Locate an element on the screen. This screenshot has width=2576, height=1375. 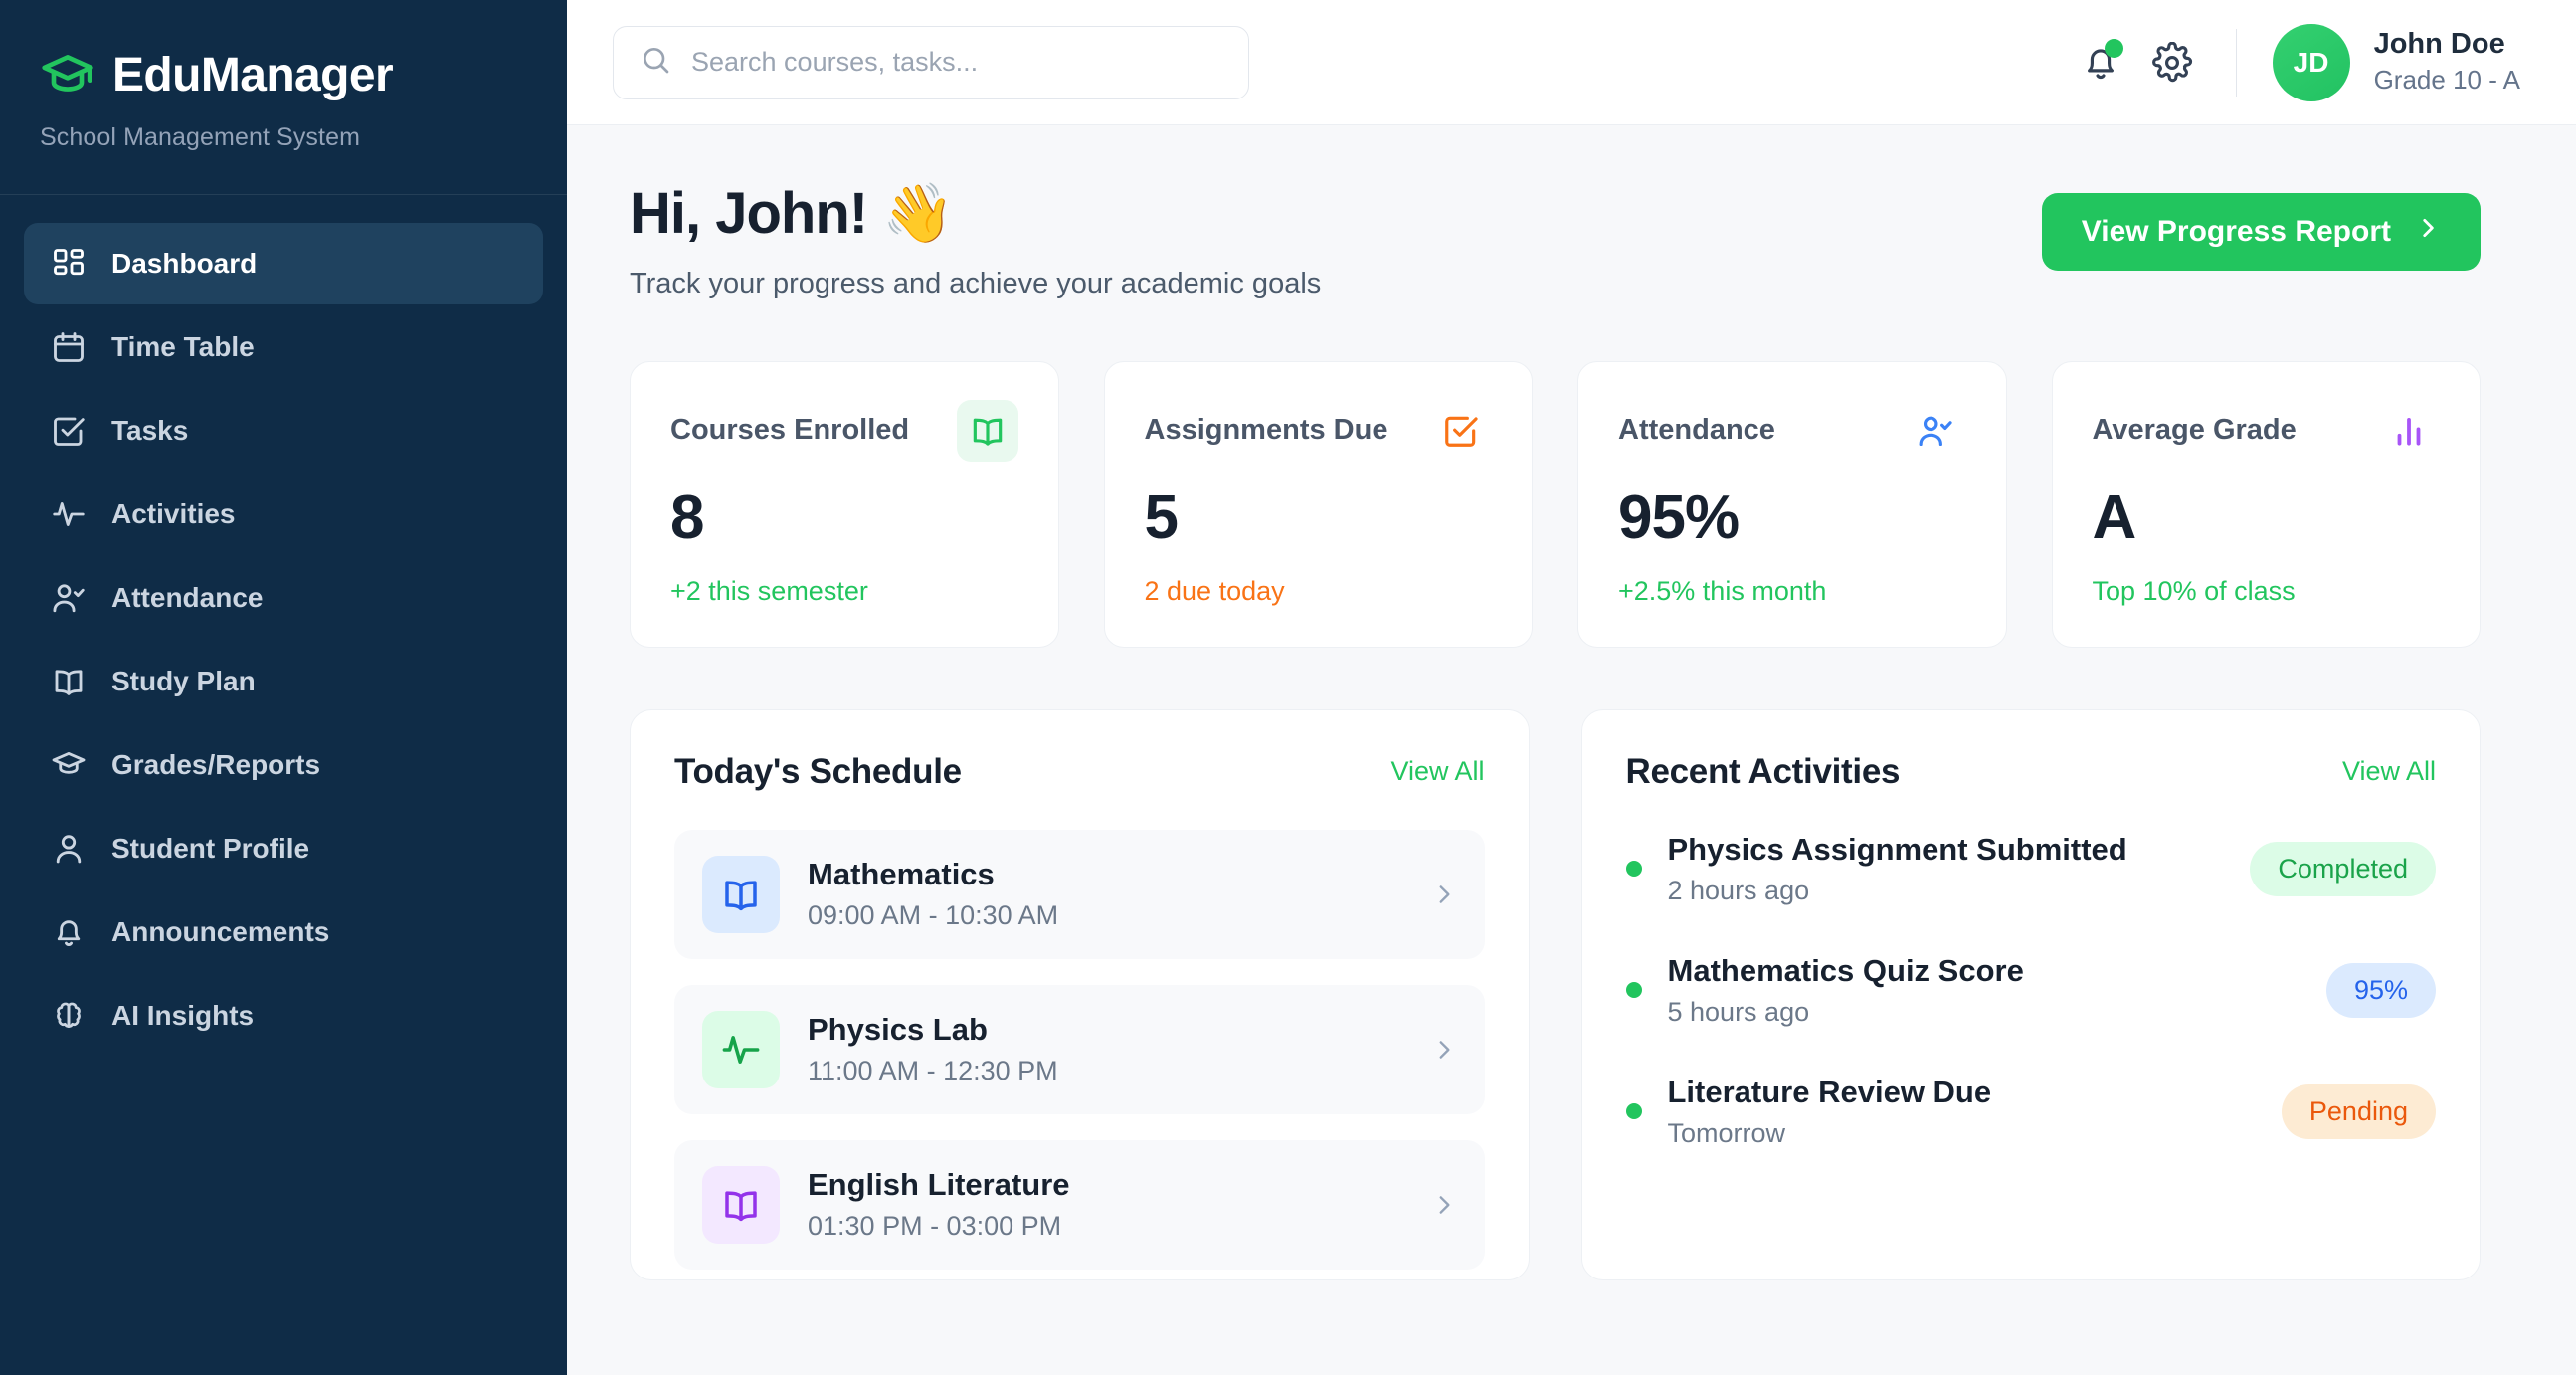
activities-view-all-link: View All is located at coordinates (2388, 771).